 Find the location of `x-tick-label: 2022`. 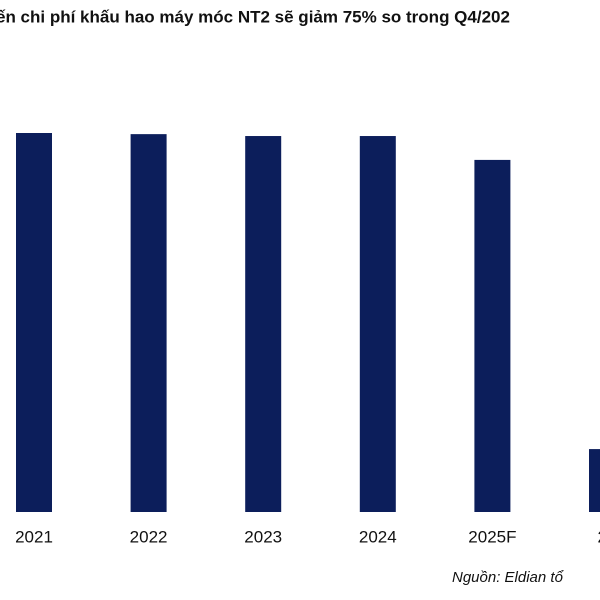

x-tick-label: 2022 is located at coordinates (149, 536).